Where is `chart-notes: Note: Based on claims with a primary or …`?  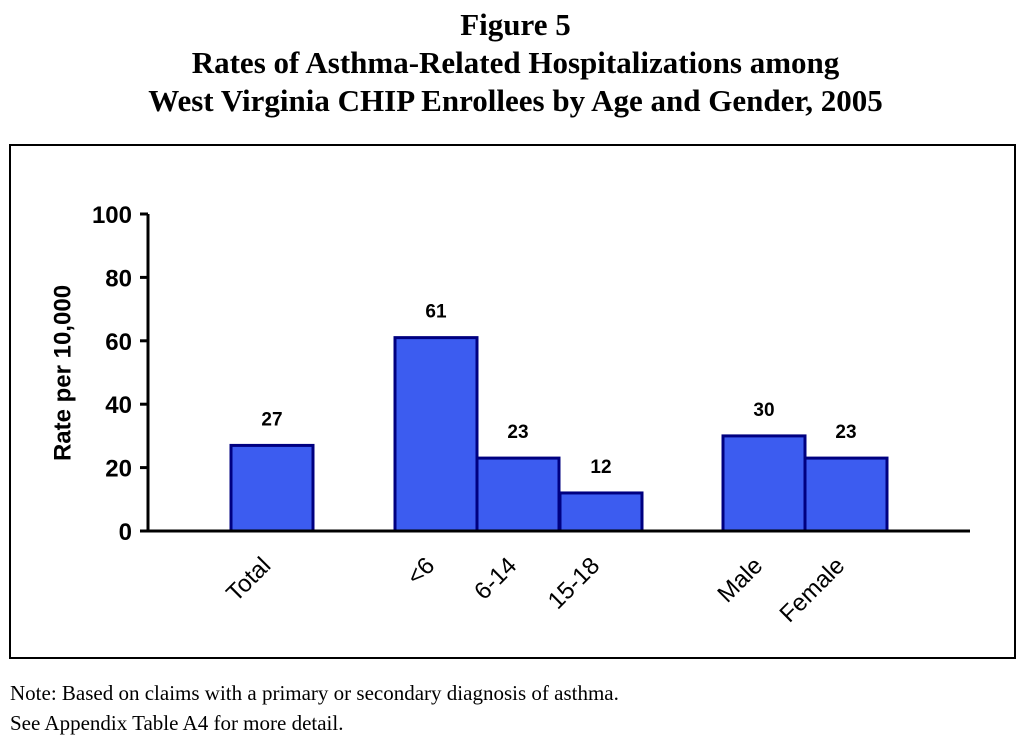
chart-notes: Note: Based on claims with a primary or … is located at coordinates (314, 708).